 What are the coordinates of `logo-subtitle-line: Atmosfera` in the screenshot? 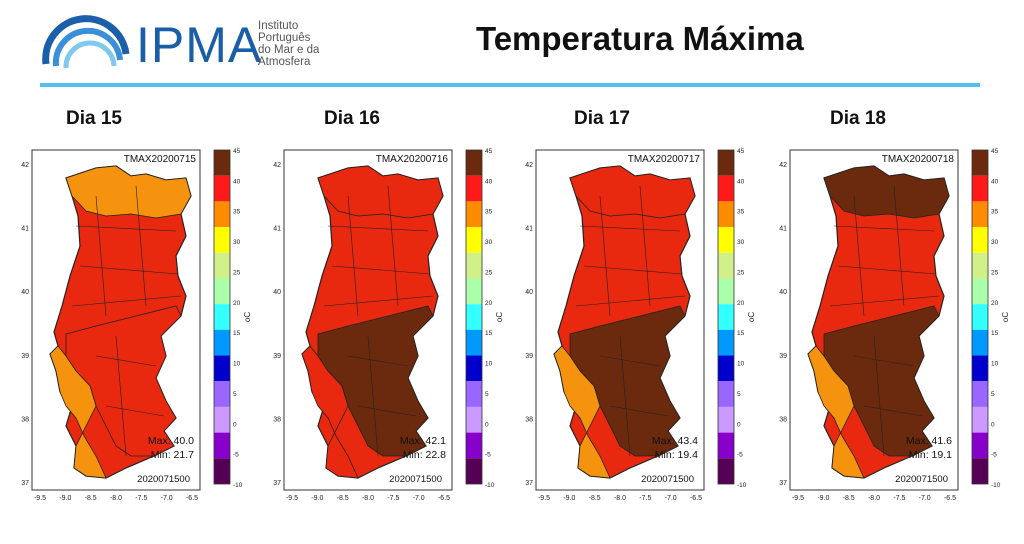 It's located at (284, 62).